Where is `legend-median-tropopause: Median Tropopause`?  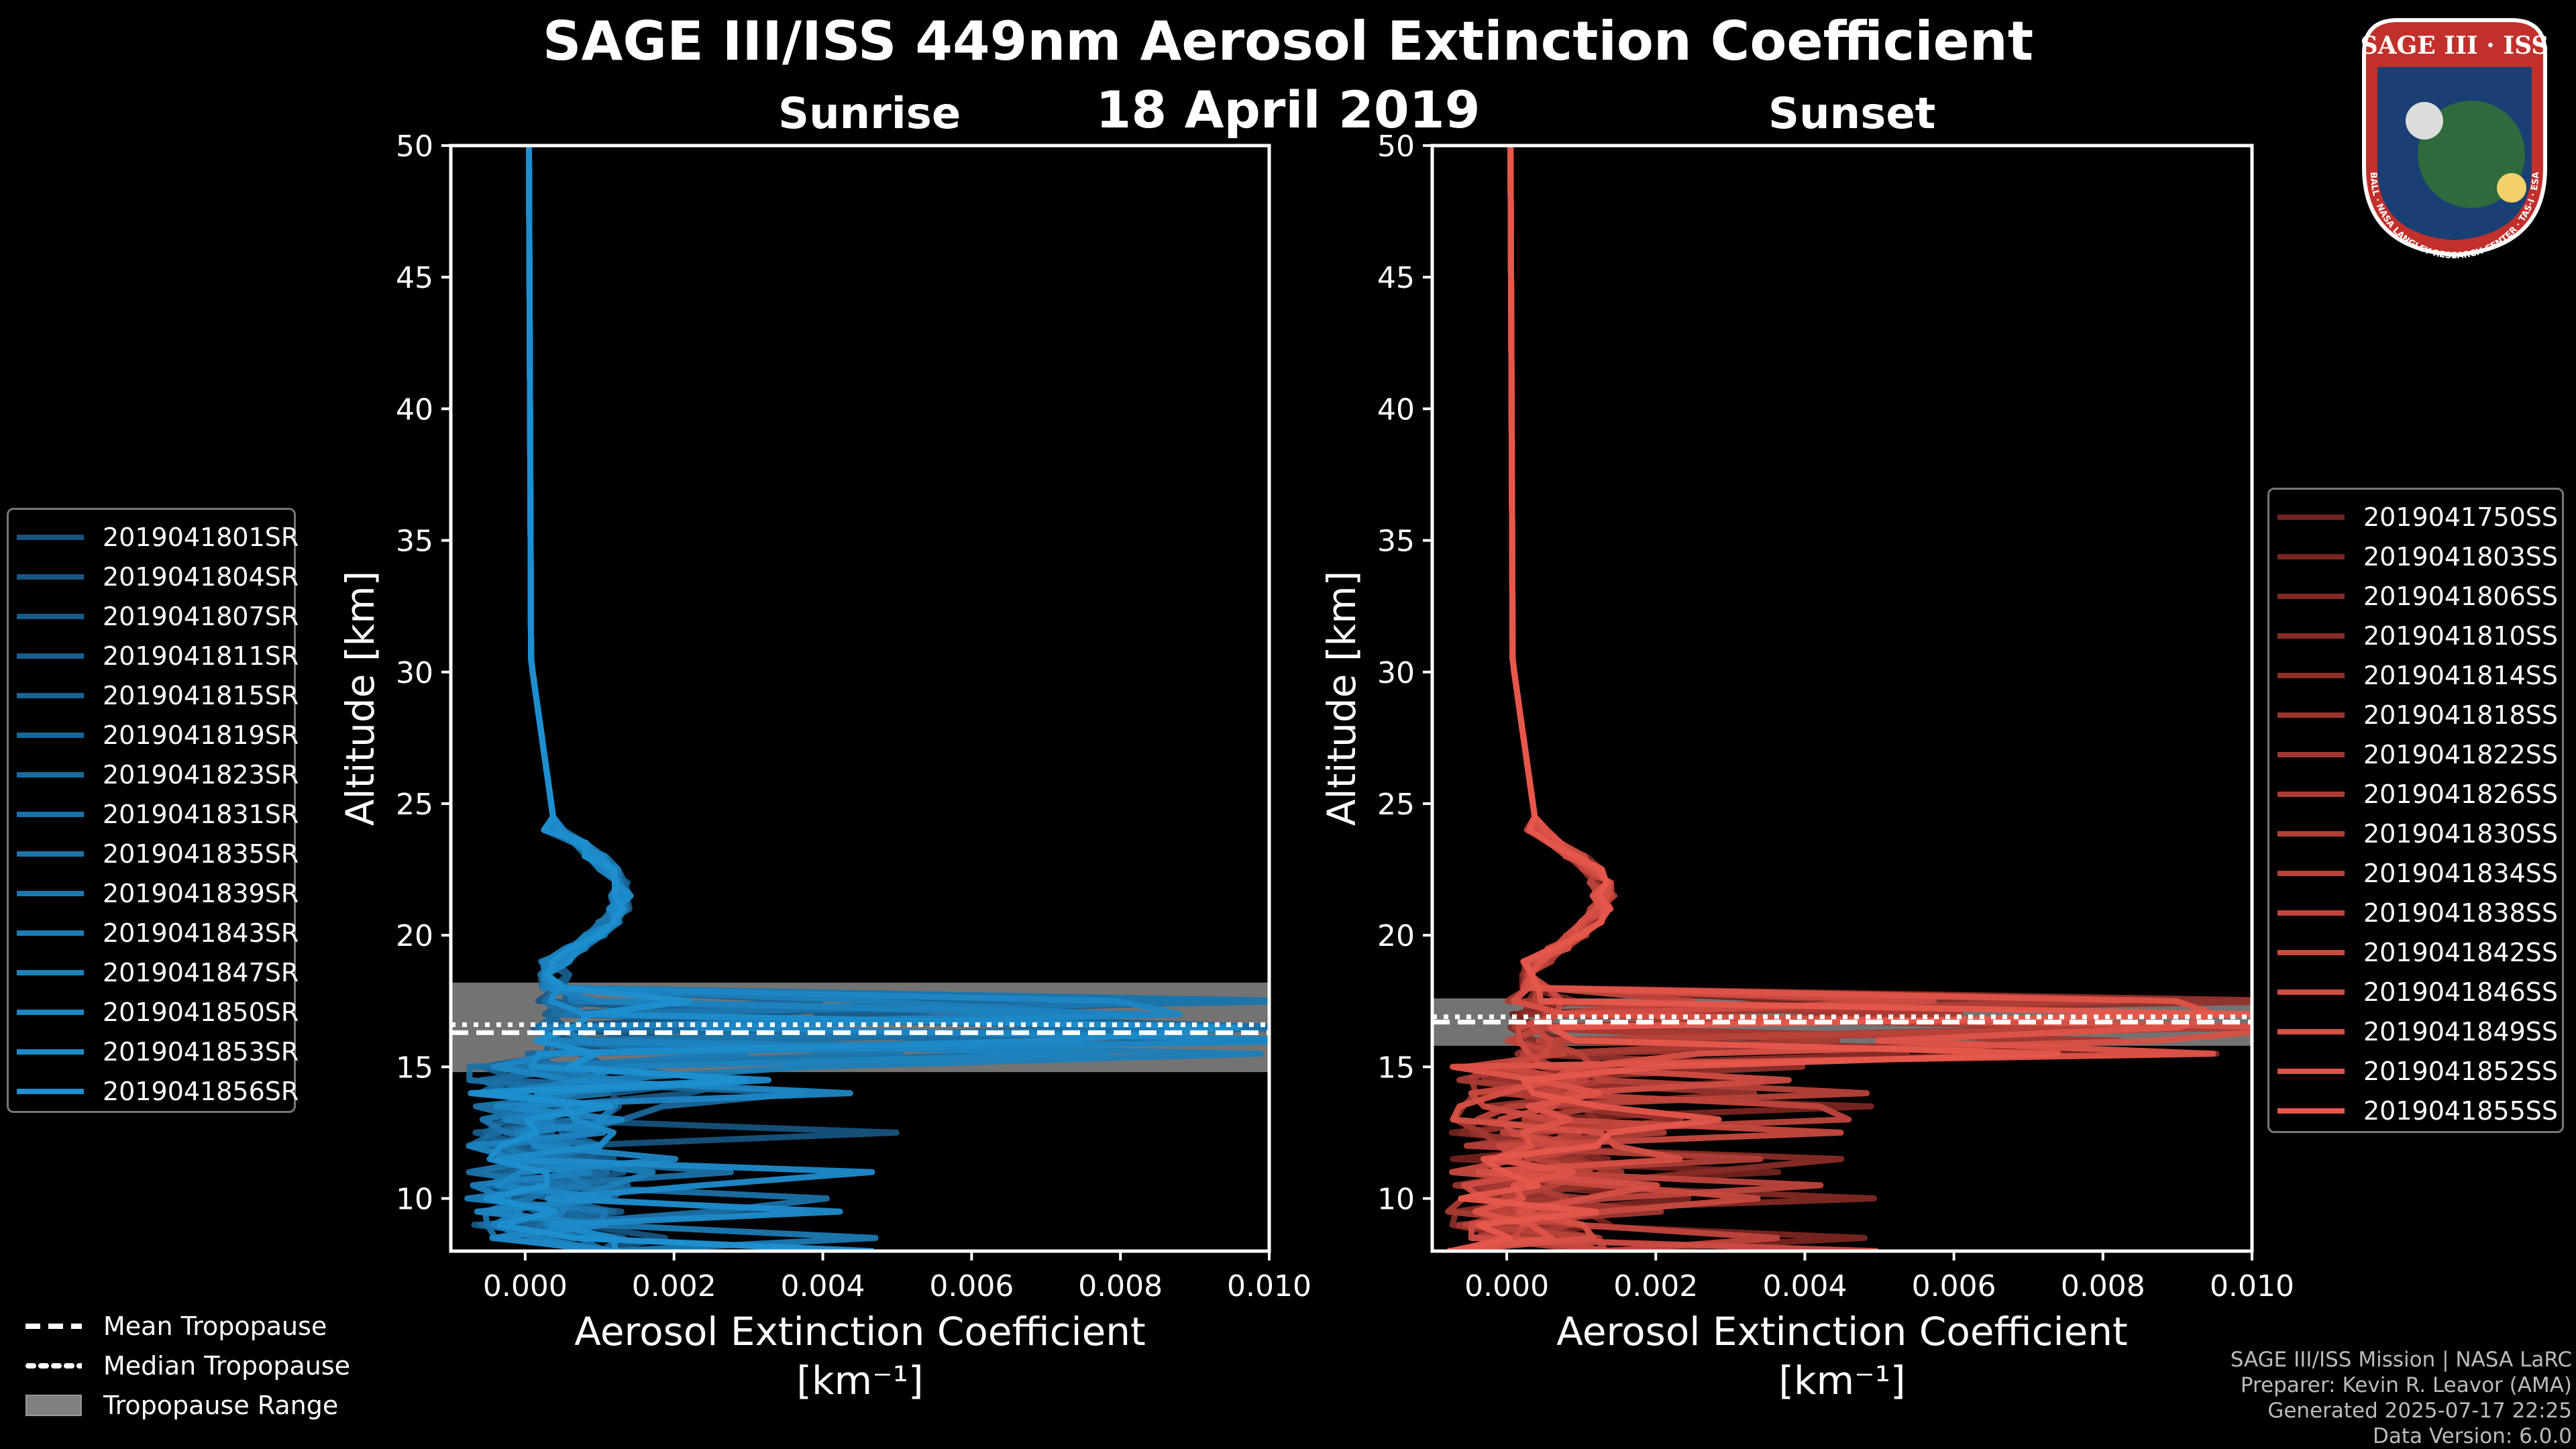
legend-median-tropopause: Median Tropopause is located at coordinates (187, 1365).